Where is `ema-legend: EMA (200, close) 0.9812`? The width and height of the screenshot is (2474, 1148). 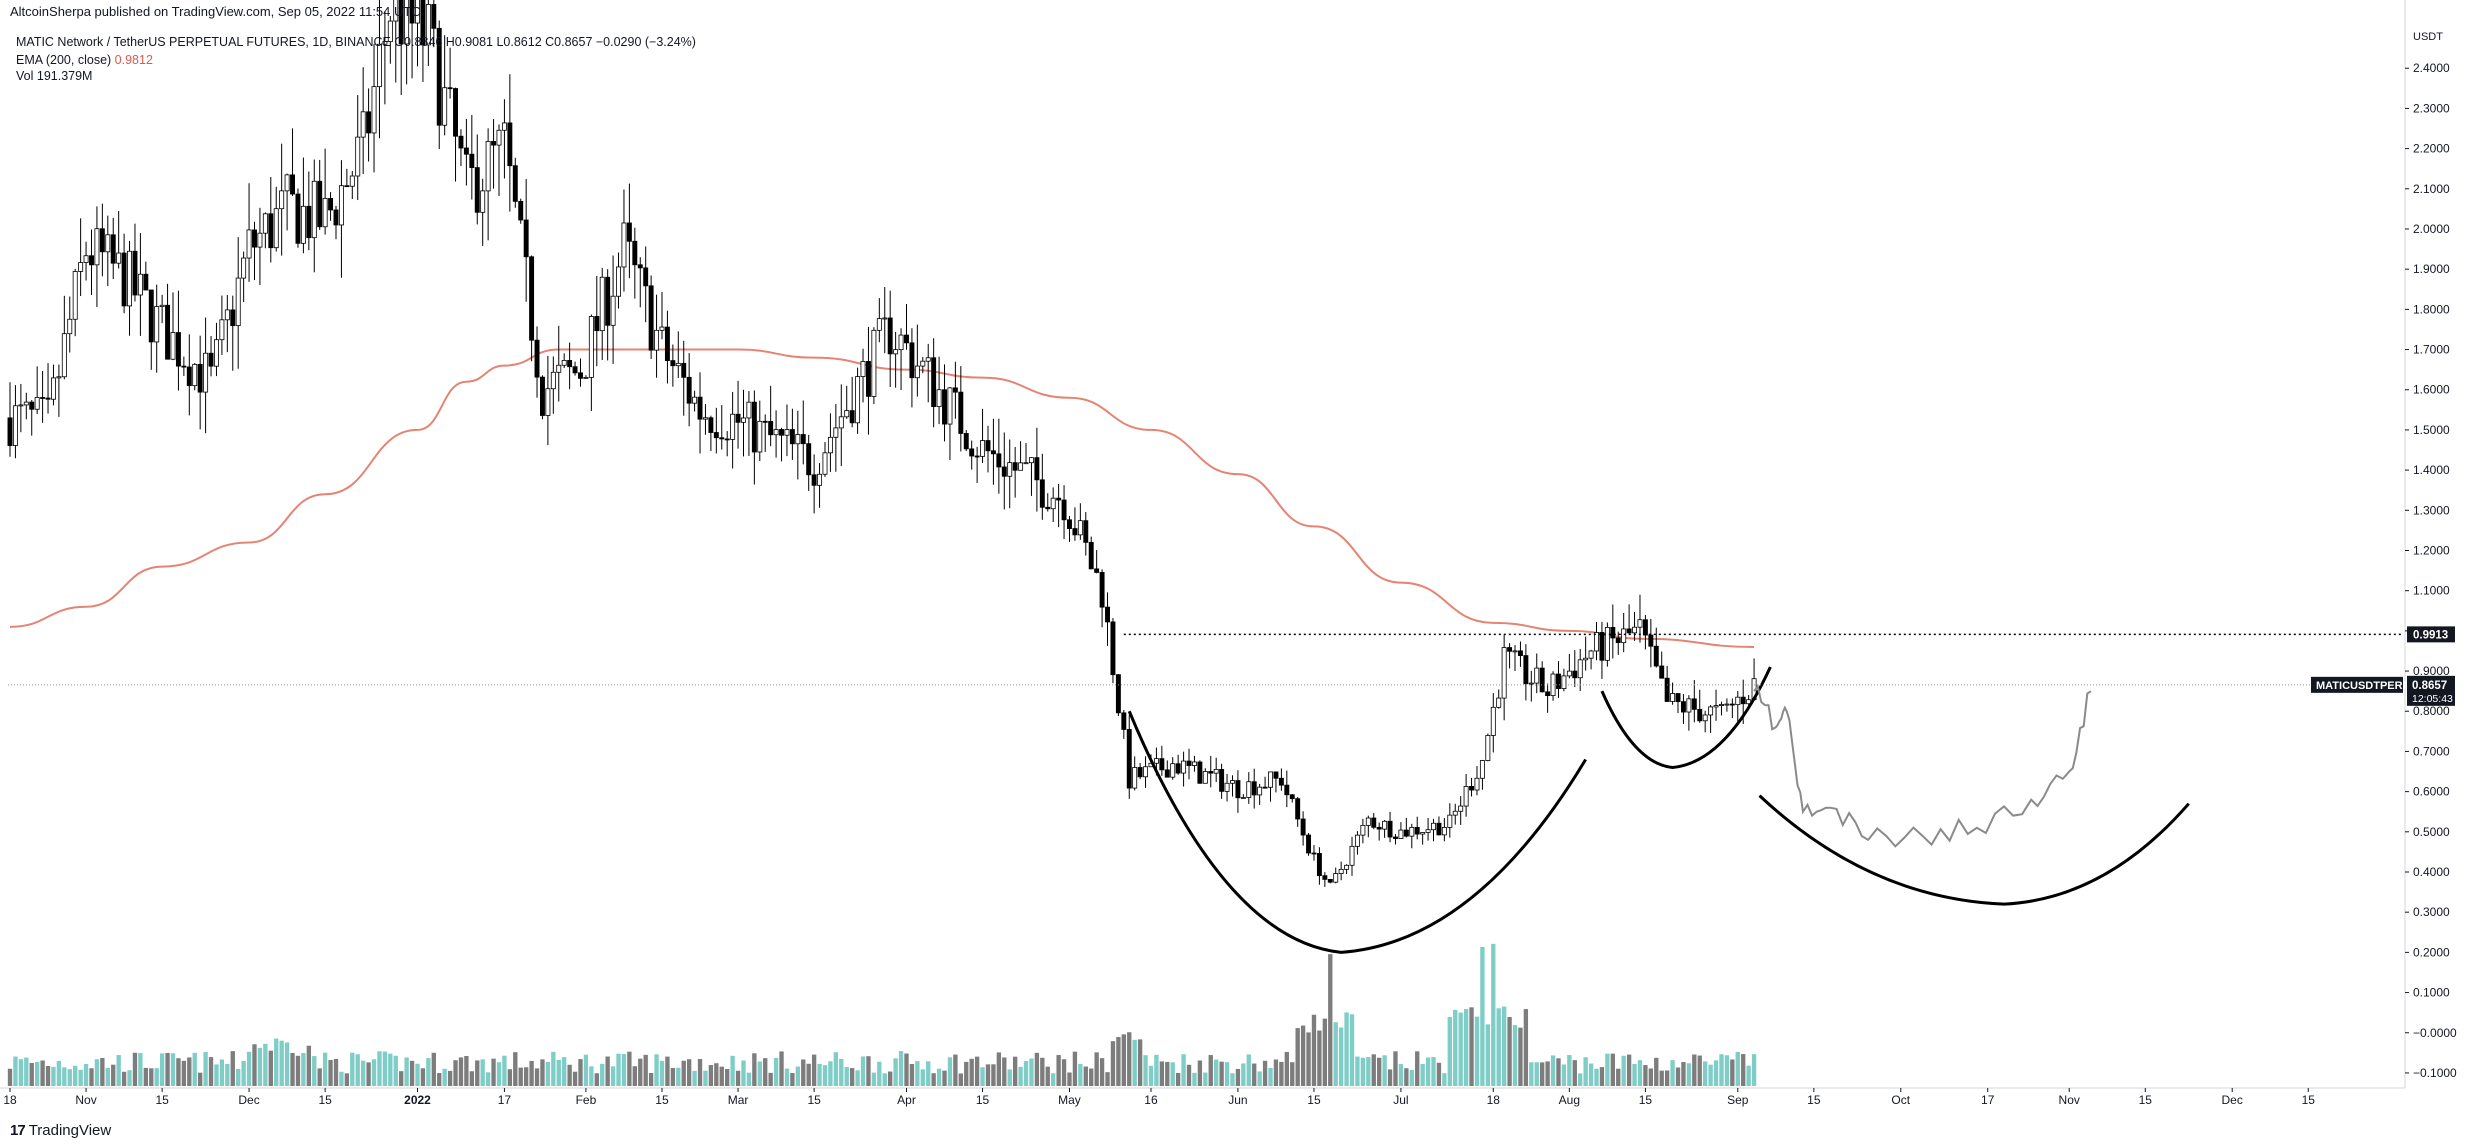
ema-legend: EMA (200, close) 0.9812 is located at coordinates (84, 60).